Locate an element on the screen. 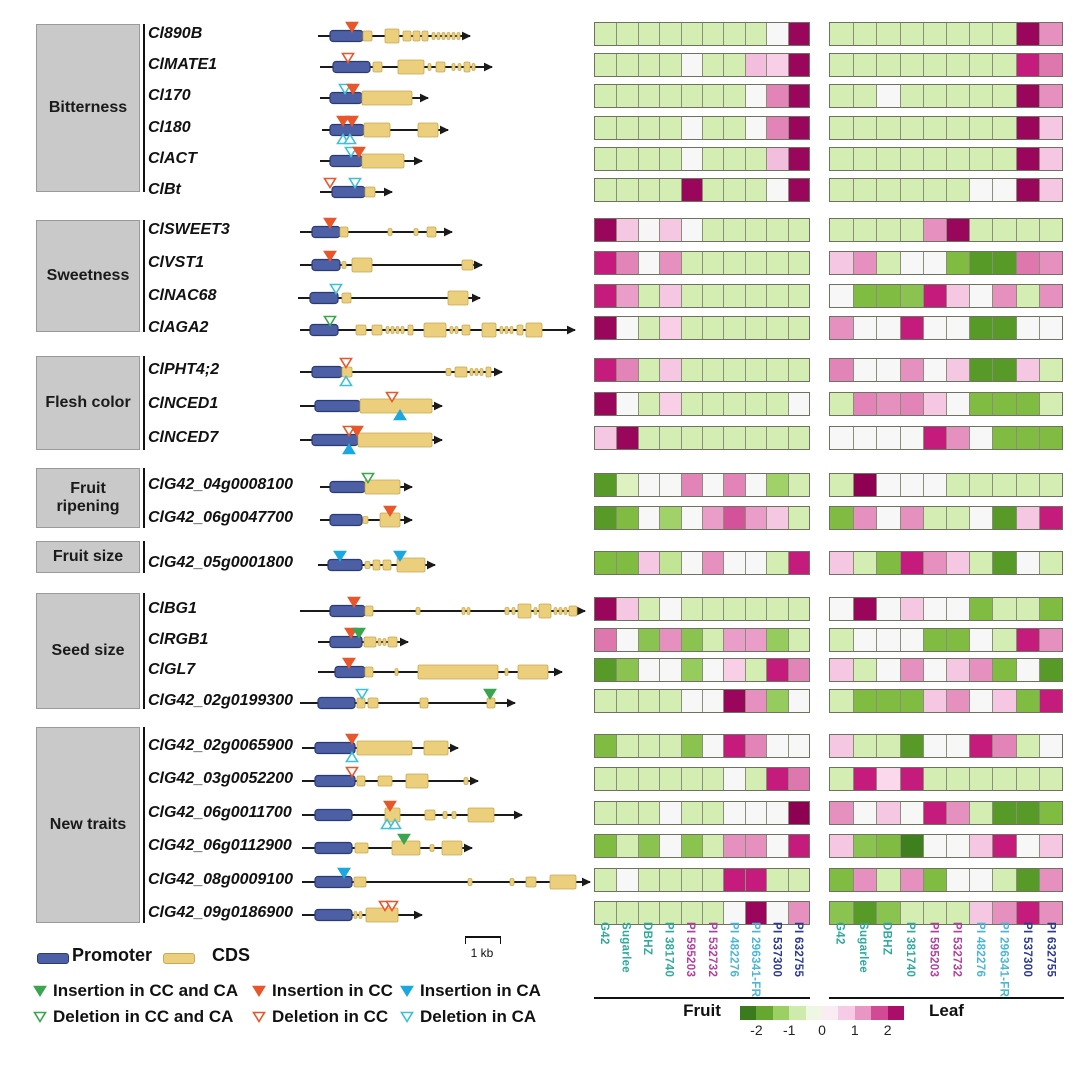 Image resolution: width=1080 pixels, height=1065 pixels. gene-name: ClG42_05g0001800 is located at coordinates (220, 562).